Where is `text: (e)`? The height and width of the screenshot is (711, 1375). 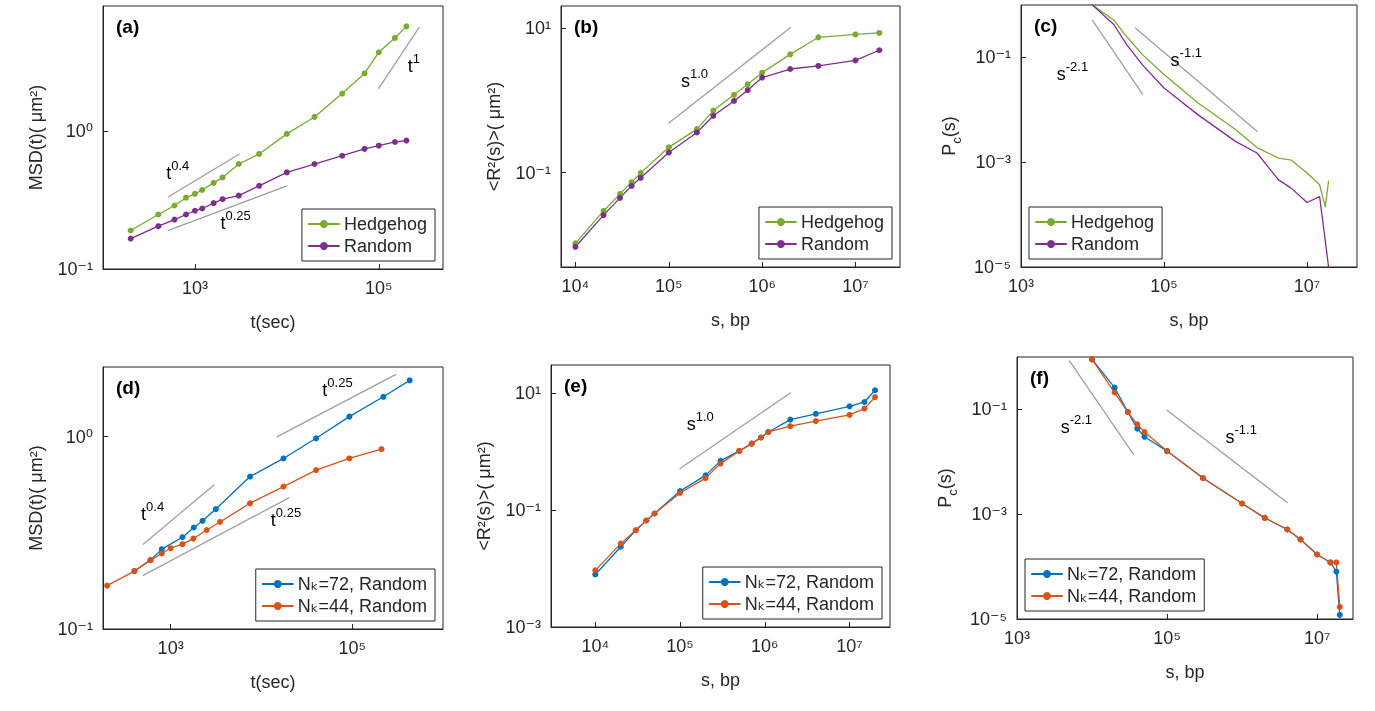
text: (e) is located at coordinates (576, 385).